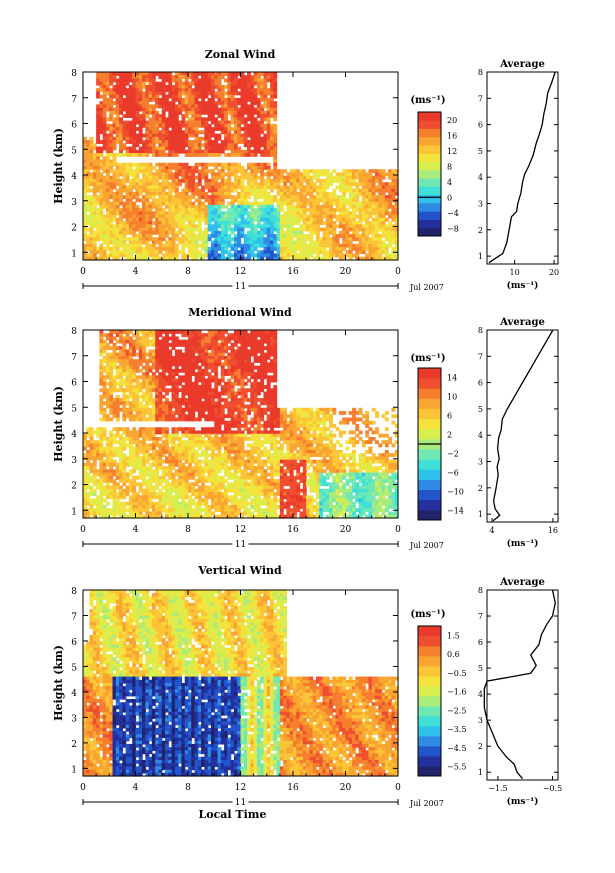 The width and height of the screenshot is (615, 873). What do you see at coordinates (74, 177) in the screenshot?
I see `y-tick-label: 4` at bounding box center [74, 177].